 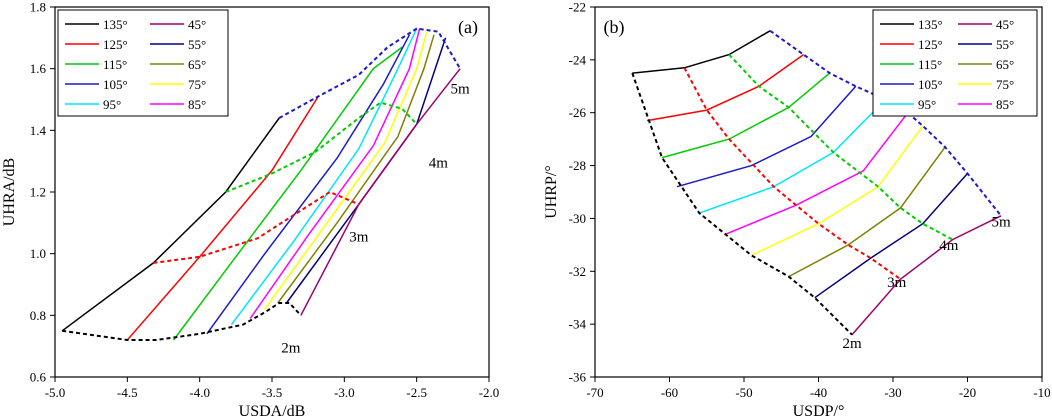 What do you see at coordinates (743, 392) in the screenshot?
I see `x-tick-label: -50` at bounding box center [743, 392].